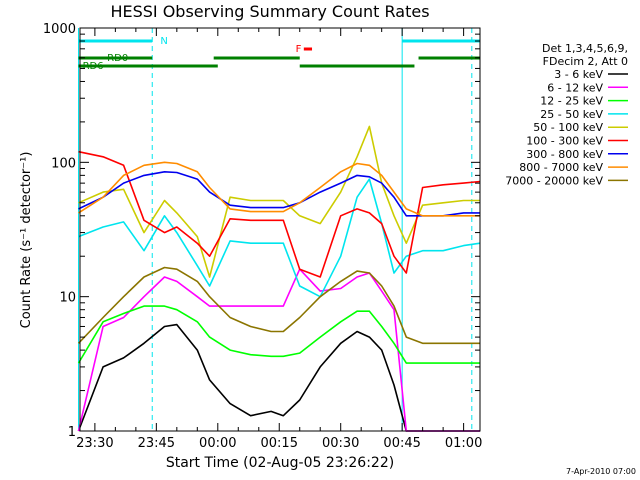  Describe the element at coordinates (163, 41) in the screenshot. I see `marker-label-n: N` at that location.